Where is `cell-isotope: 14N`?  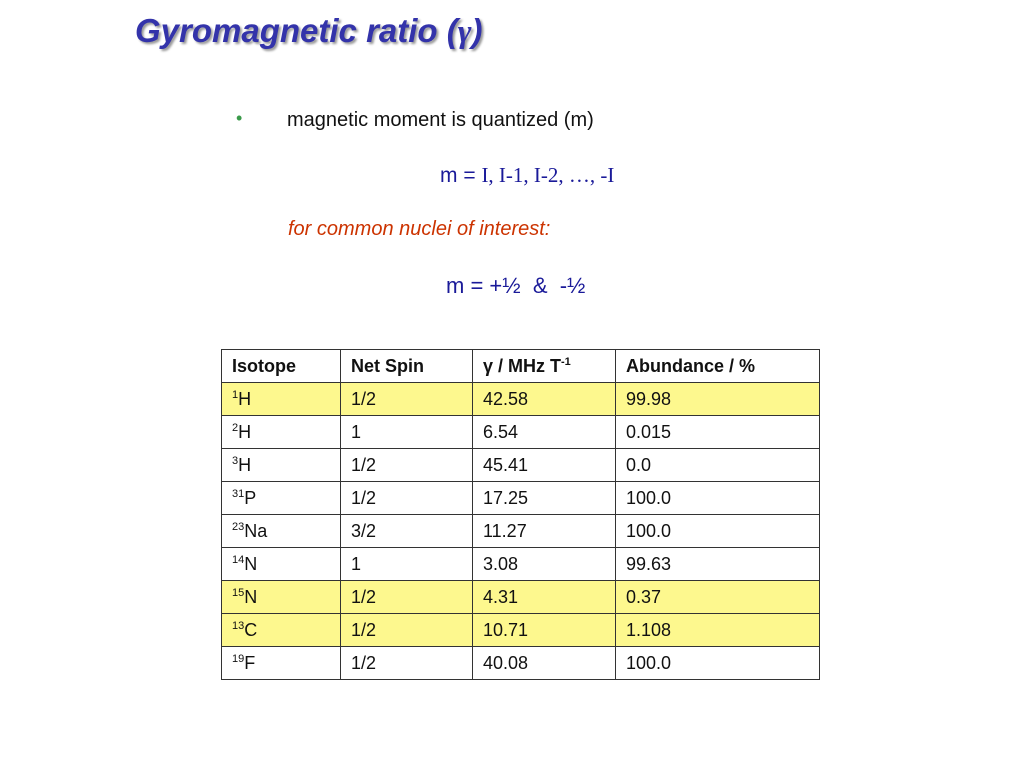 cell-isotope: 14N is located at coordinates (281, 564).